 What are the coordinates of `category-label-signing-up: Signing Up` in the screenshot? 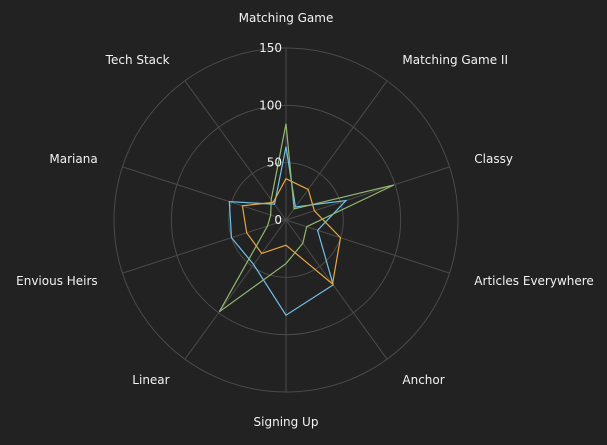 It's located at (286, 422).